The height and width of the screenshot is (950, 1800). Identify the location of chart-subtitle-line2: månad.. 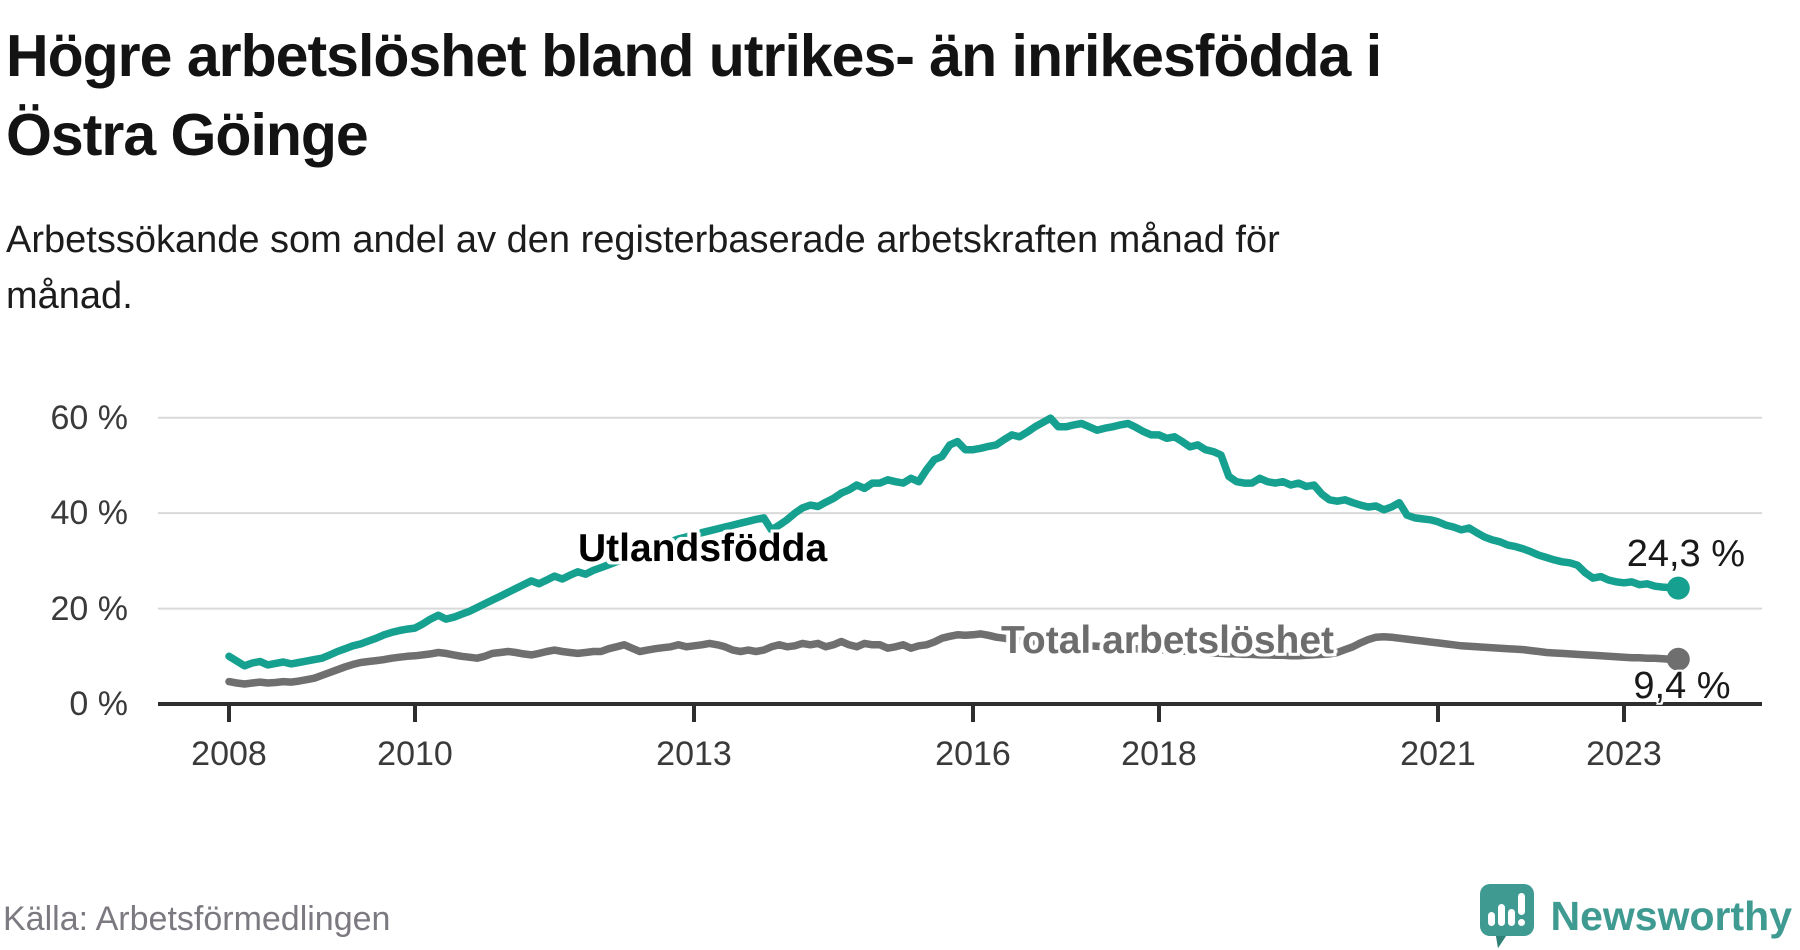
(69, 296).